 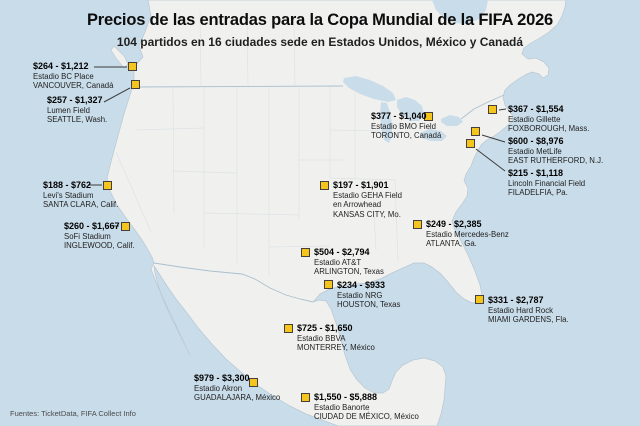 I want to click on stadium-marker-kansas-city, so click(x=324, y=185).